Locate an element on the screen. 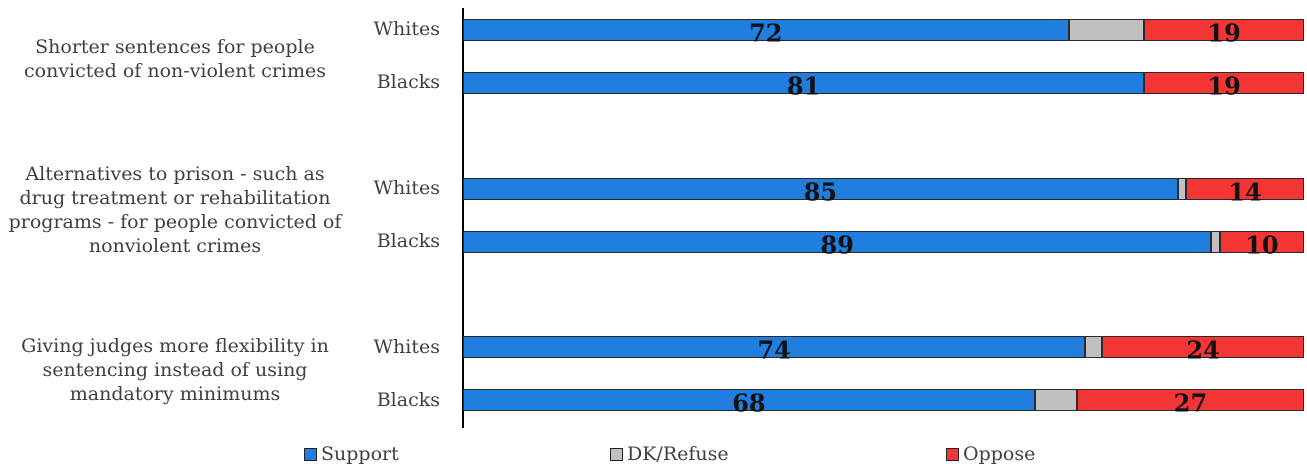 This screenshot has height=469, width=1307. legend-item-support: Support is located at coordinates (351, 454).